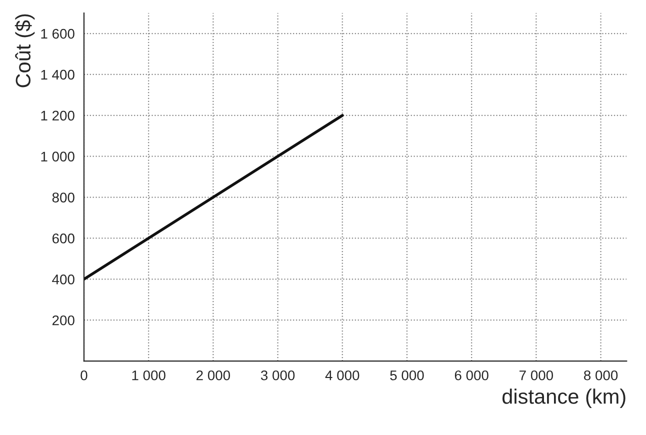  Describe the element at coordinates (57, 115) in the screenshot. I see `y-tick-label: 1 200` at that location.